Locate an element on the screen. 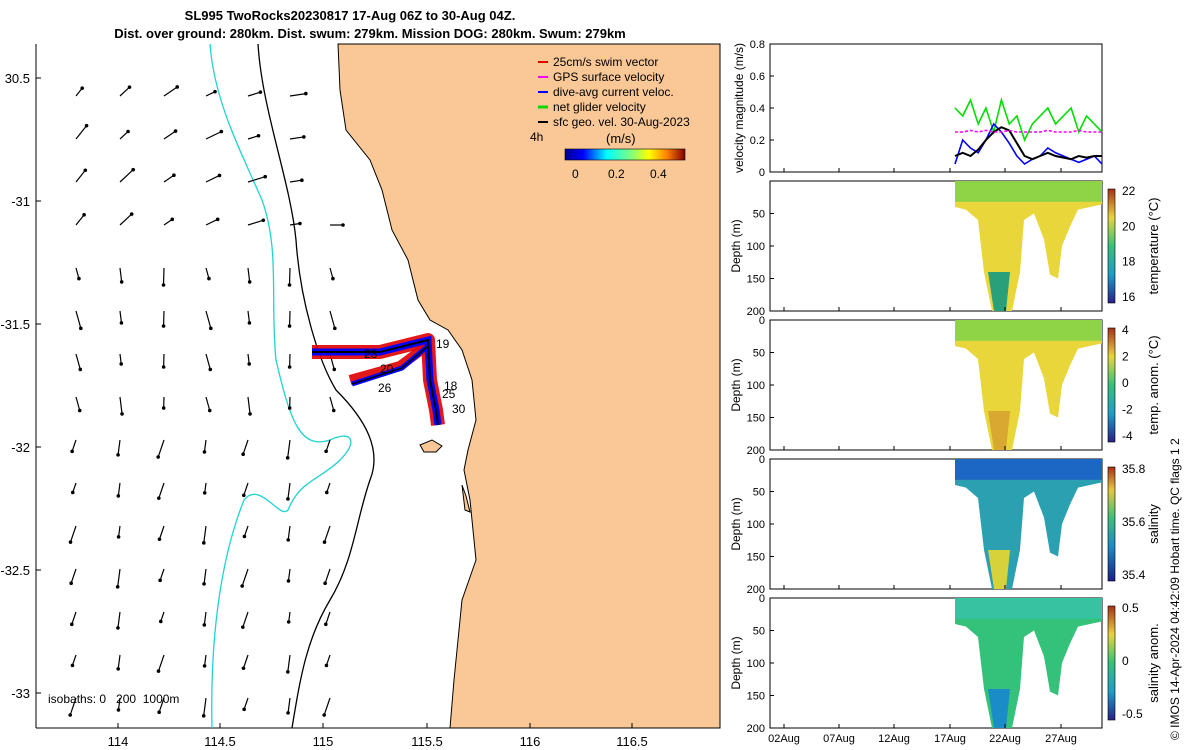 The height and width of the screenshot is (750, 1200). map-x-tick-label: 116 is located at coordinates (530, 741).